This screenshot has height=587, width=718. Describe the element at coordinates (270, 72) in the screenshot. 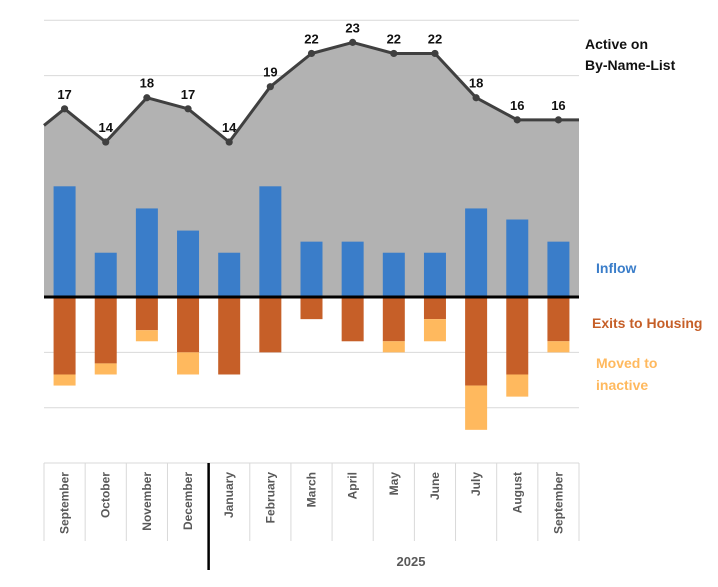

I see `active-label-5: 19` at that location.